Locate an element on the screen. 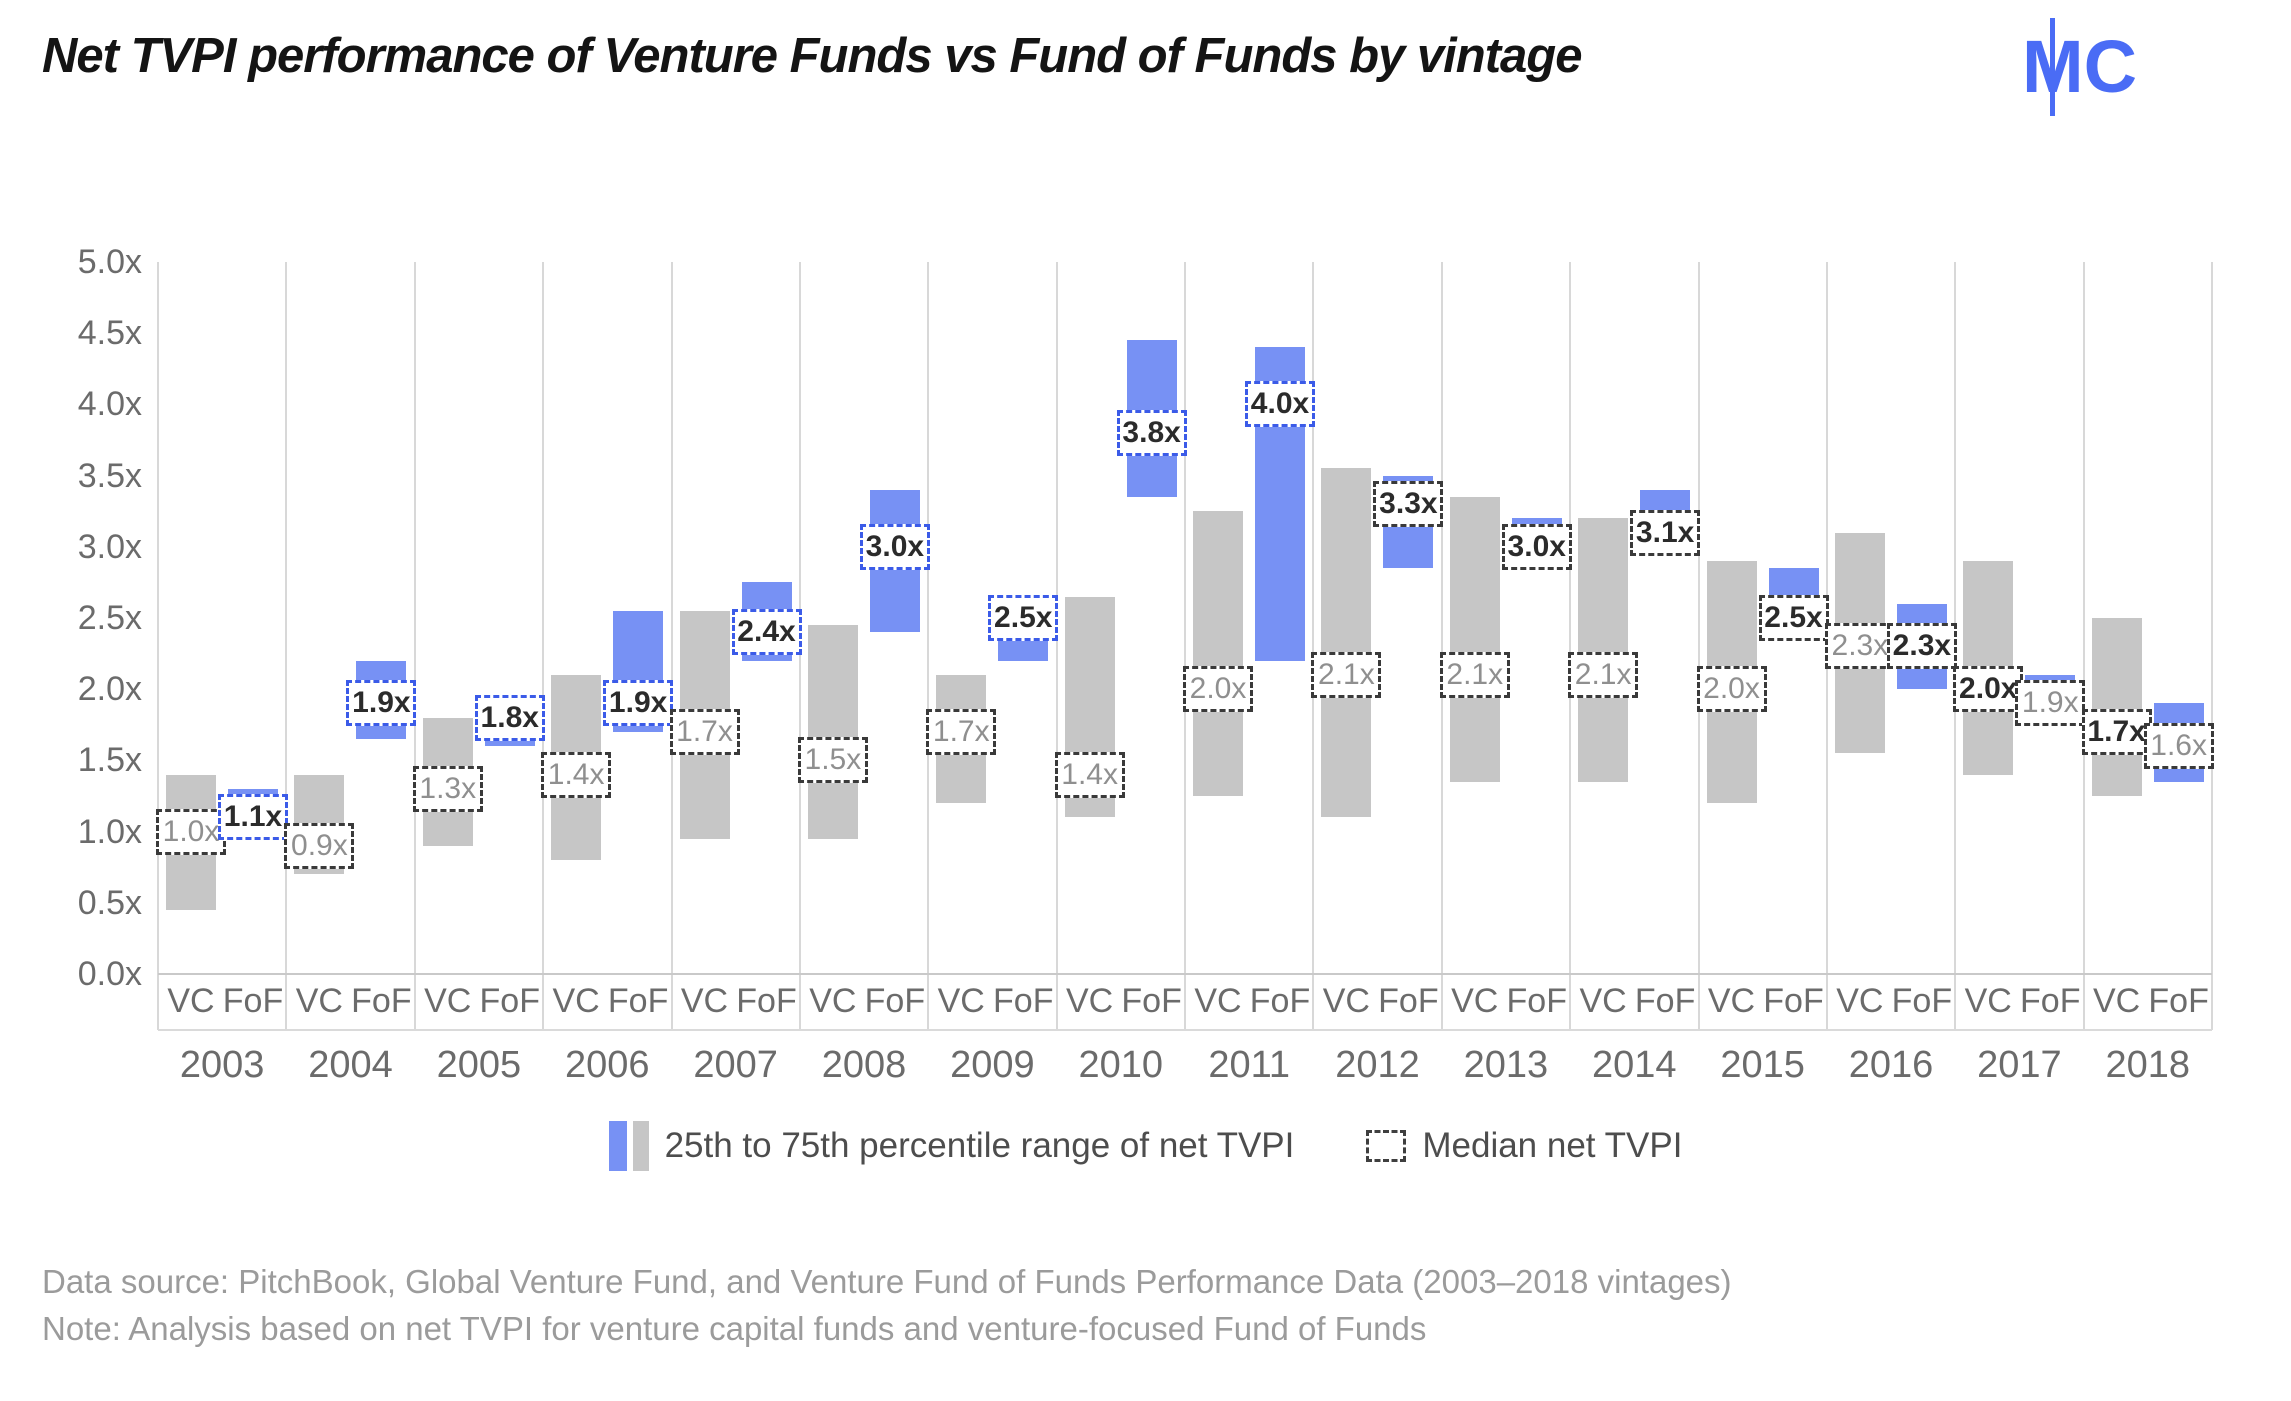 This screenshot has width=2291, height=1401. fof-median-label: 3.0x is located at coordinates (1536, 546).